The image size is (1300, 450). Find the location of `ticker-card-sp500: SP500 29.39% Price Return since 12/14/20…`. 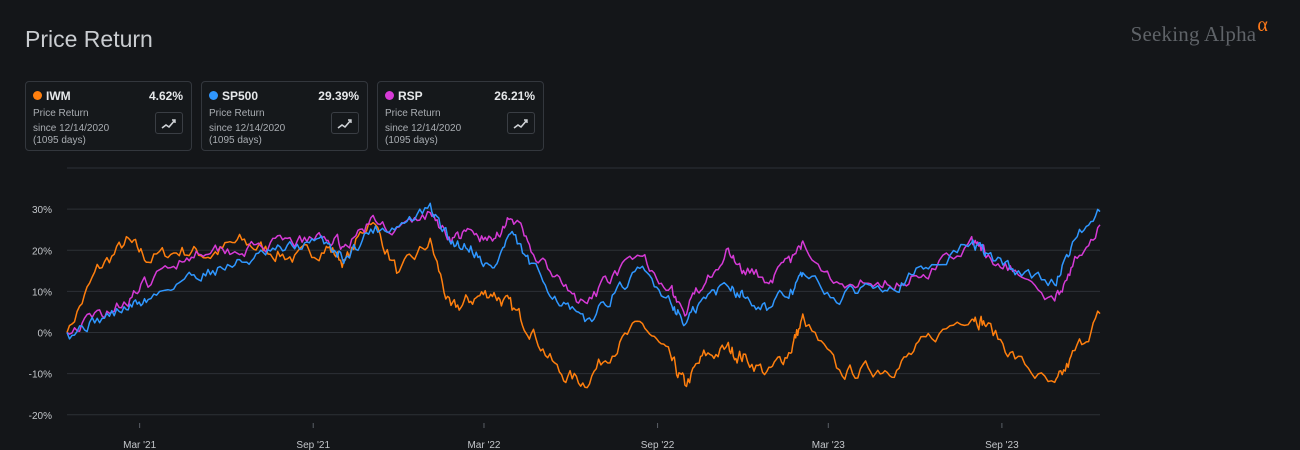

ticker-card-sp500: SP500 29.39% Price Return since 12/14/20… is located at coordinates (284, 116).